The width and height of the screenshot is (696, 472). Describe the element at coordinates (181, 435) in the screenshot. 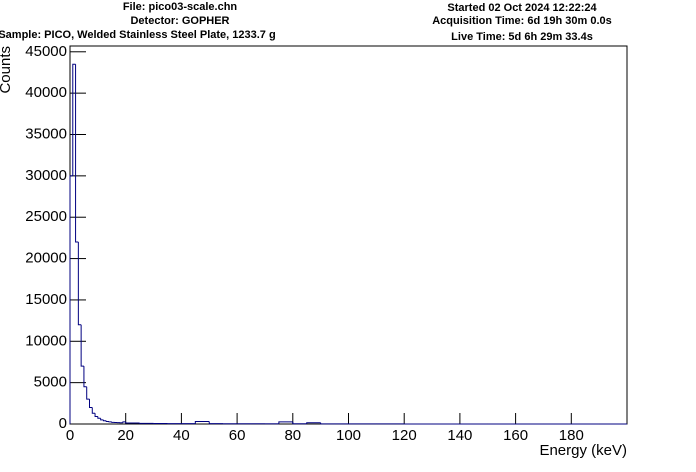

I see `x-tick-label: 40` at that location.